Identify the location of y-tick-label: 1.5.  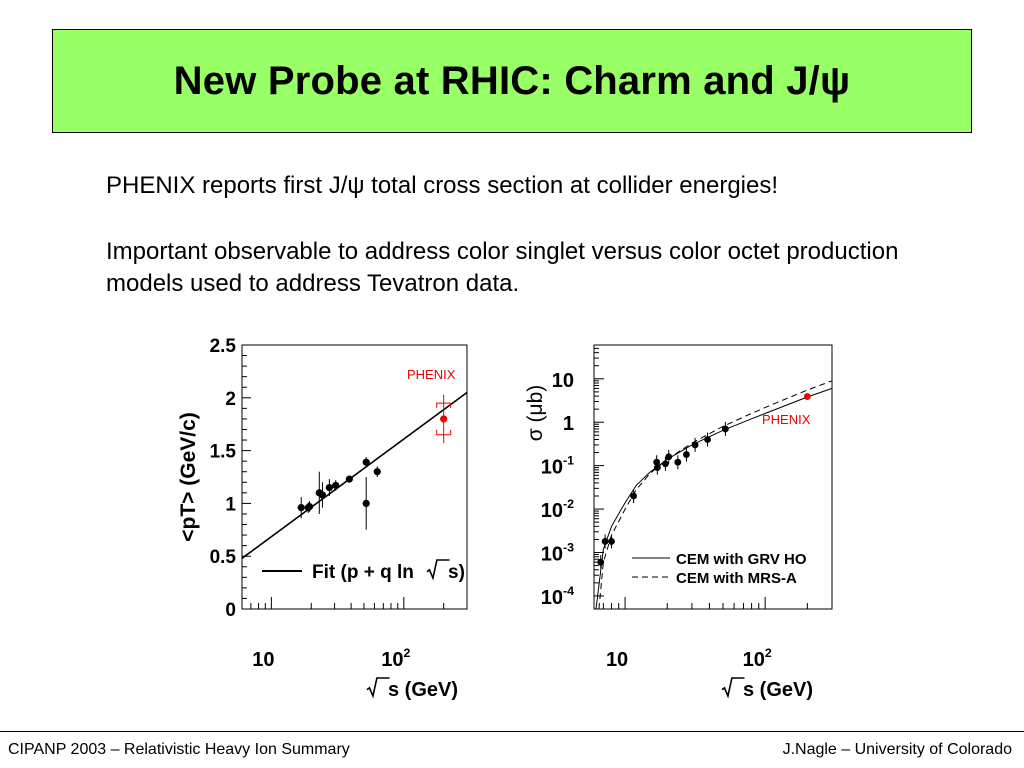
(223, 452).